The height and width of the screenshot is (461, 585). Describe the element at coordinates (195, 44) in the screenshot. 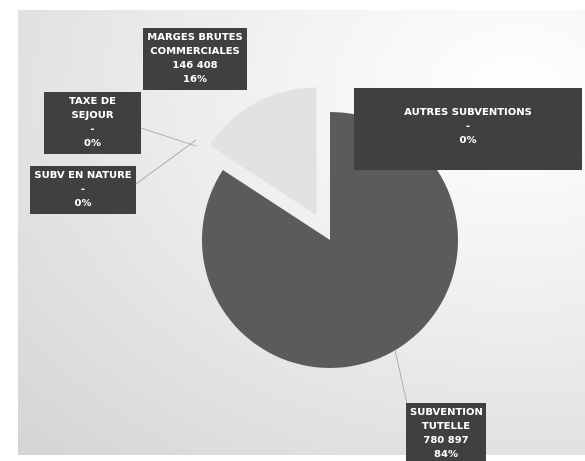

I see `label-category: MARGES BRUTES COMMERCIALES` at that location.